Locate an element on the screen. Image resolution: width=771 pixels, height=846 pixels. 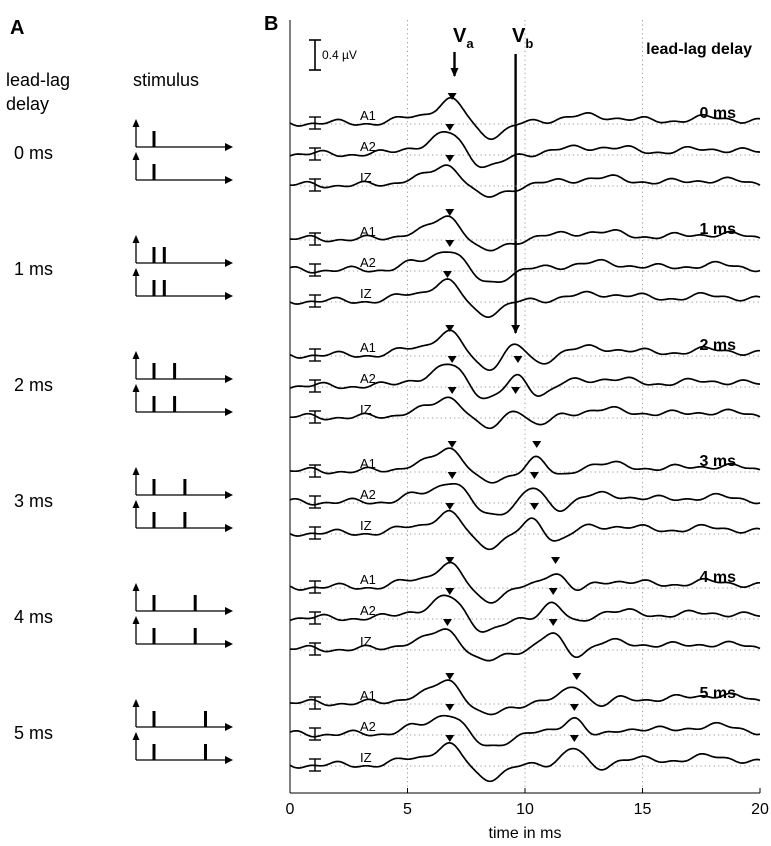
delay-labels: 0 ms 1 ms 2 ms 3 ms 4 ms 5 ms is located at coordinates (33, 443).